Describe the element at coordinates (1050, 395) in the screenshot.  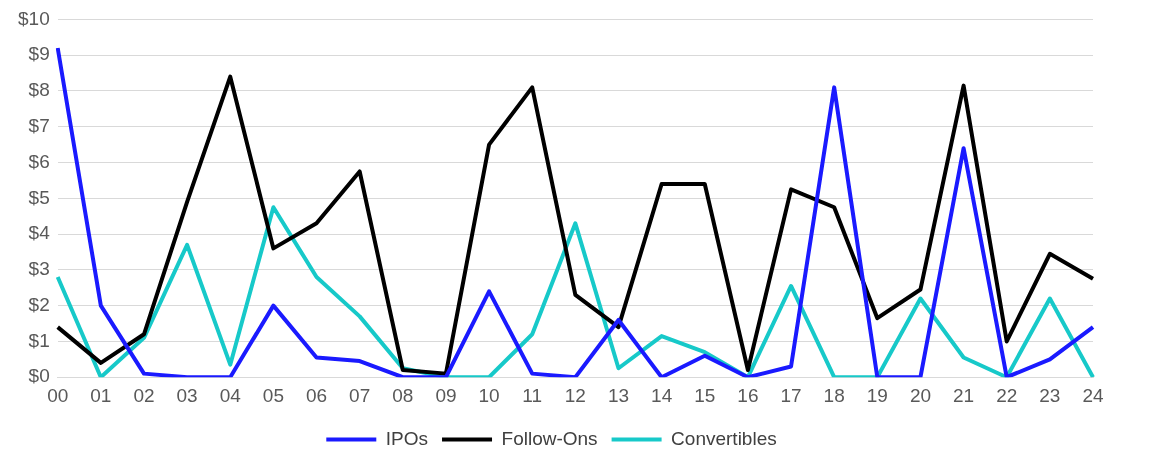
I see `x-tick-label: 23` at that location.